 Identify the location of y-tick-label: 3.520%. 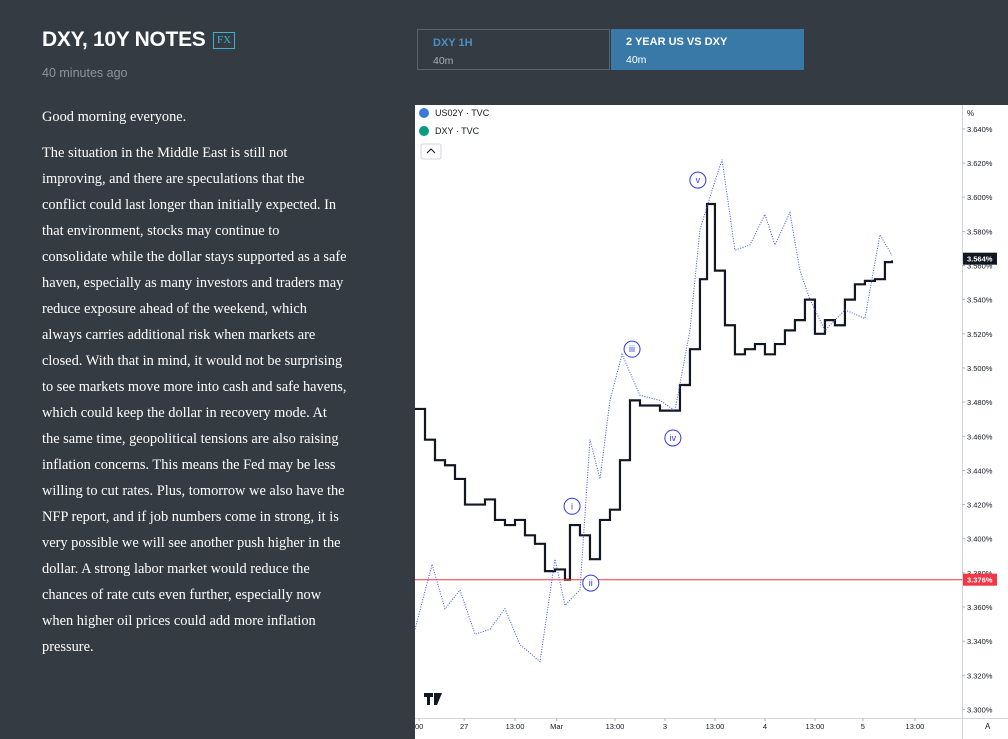
(980, 334).